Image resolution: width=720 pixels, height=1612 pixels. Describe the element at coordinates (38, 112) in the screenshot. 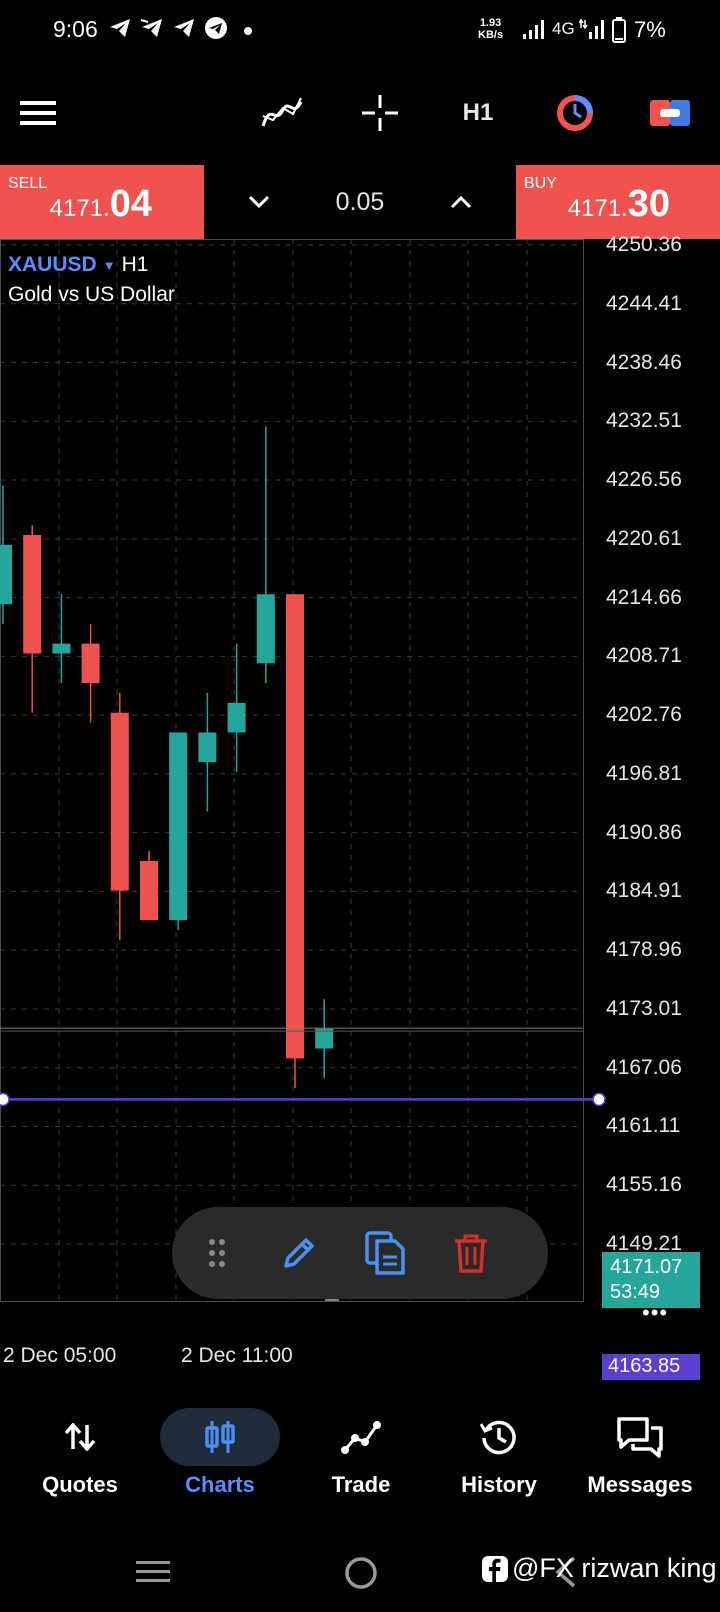

I see `hamburger-icon` at that location.